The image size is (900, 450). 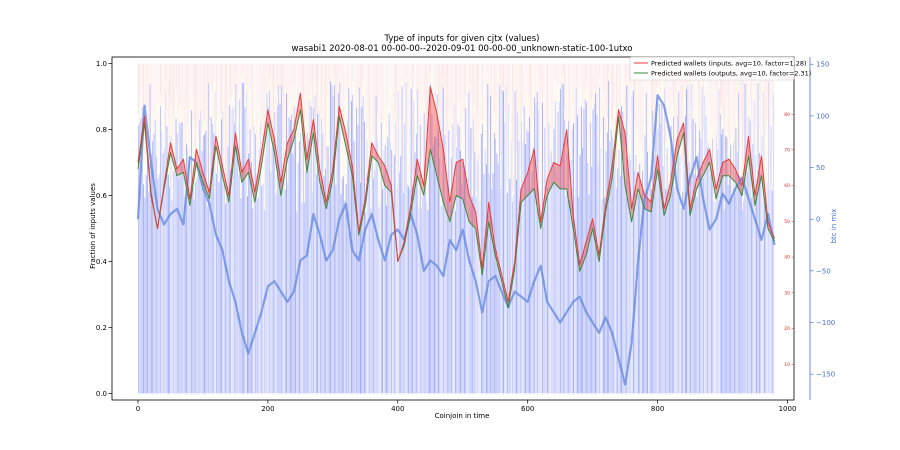 I want to click on y2-tick-label: −100, so click(x=825, y=323).